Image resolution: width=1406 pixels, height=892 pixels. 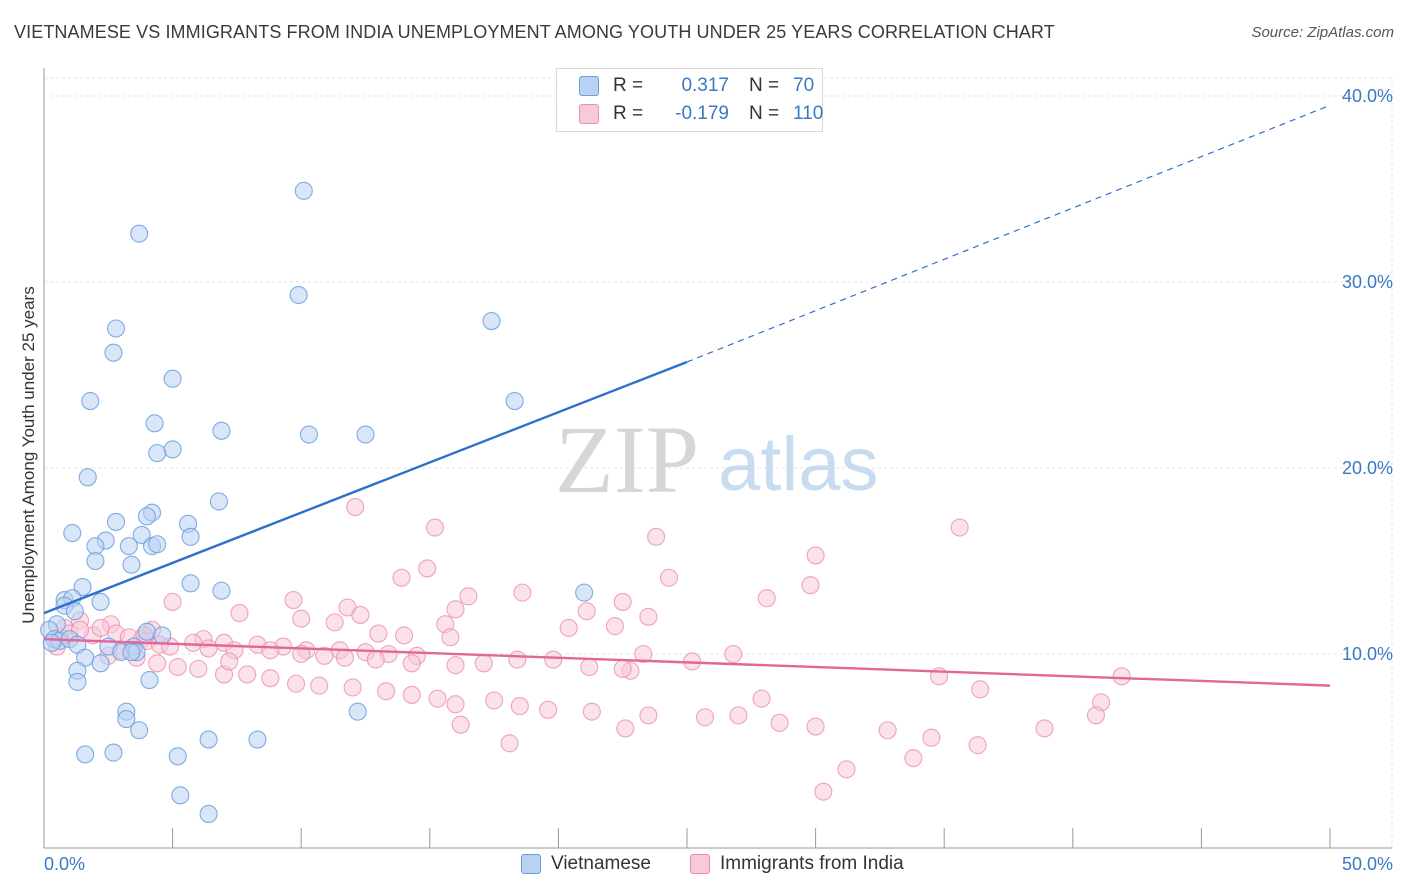 What do you see at coordinates (1367, 282) in the screenshot?
I see `y-tick-label: 30.0%` at bounding box center [1367, 282].